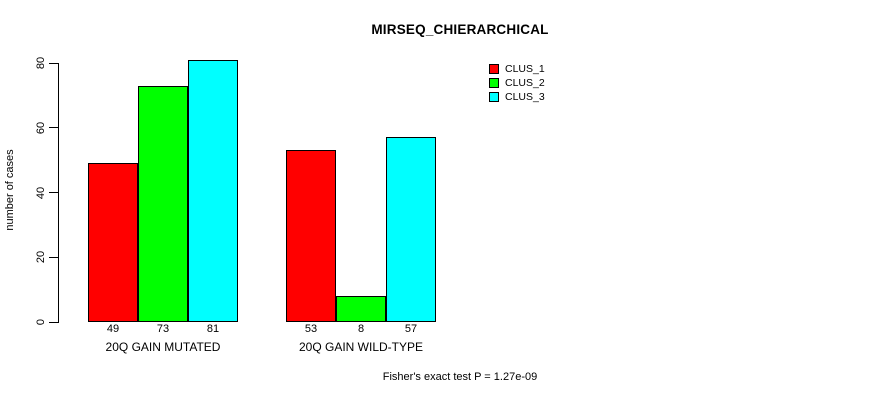 This screenshot has width=890, height=400. Describe the element at coordinates (361, 328) in the screenshot. I see `bar-value-label: 8` at that location.